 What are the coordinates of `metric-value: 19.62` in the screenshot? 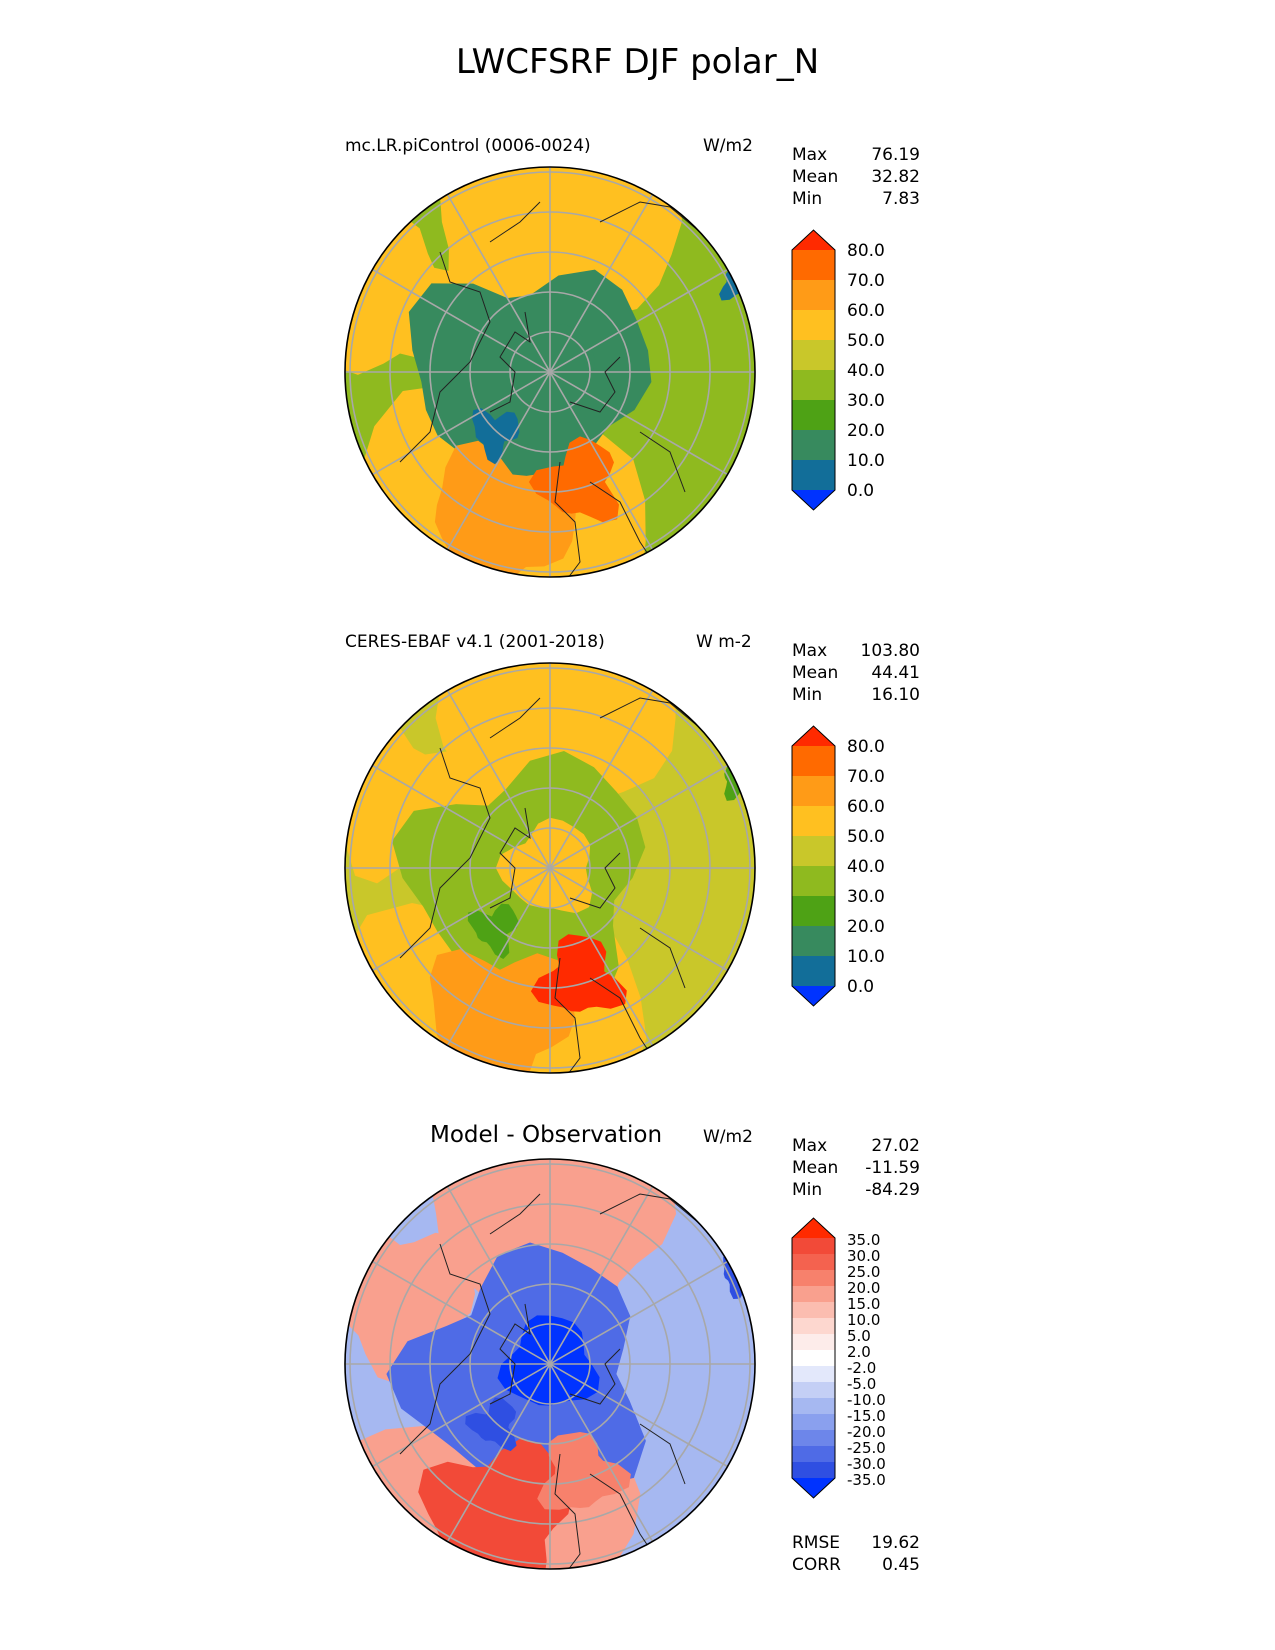 It's located at (895, 1543).